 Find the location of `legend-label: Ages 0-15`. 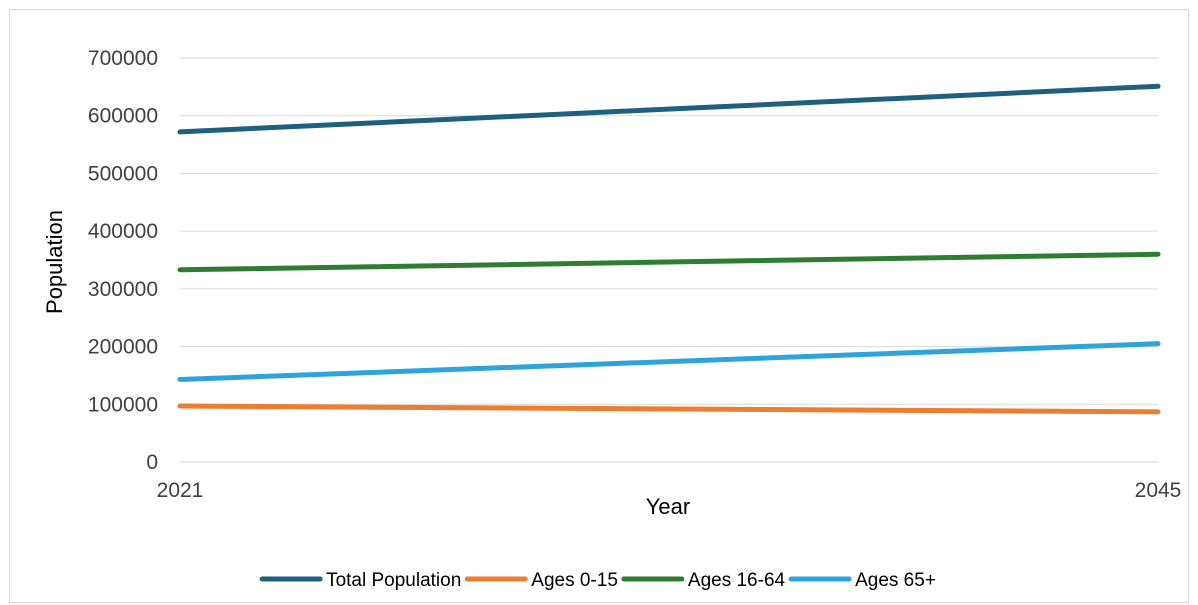

legend-label: Ages 0-15 is located at coordinates (574, 580).